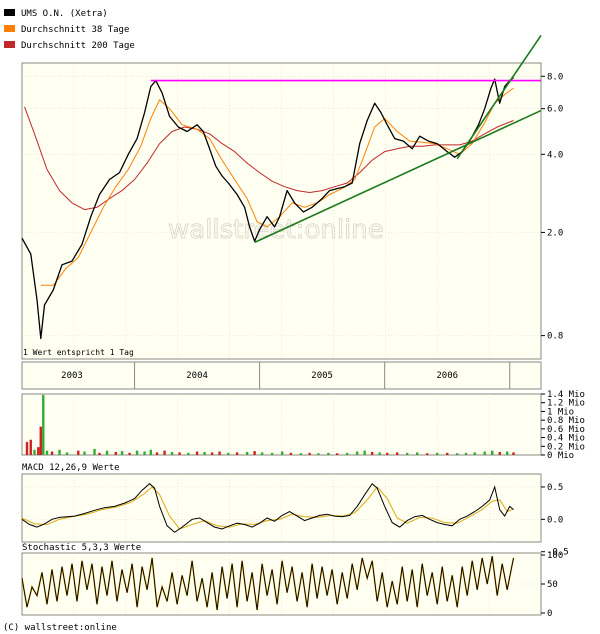 Image resolution: width=600 pixels, height=634 pixels. What do you see at coordinates (75, 30) in the screenshot?
I see `legend-label-ma38: Durchschnitt 38 Tage` at bounding box center [75, 30].